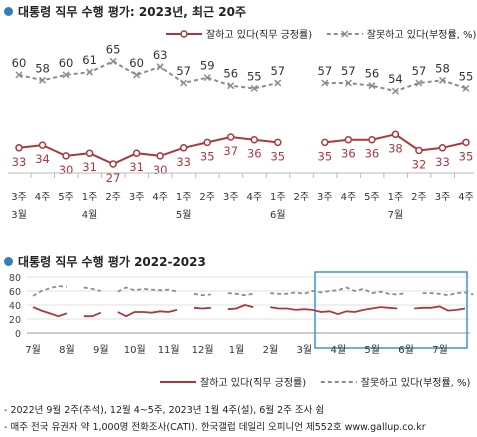 This screenshot has width=477, height=437. Describe the element at coordinates (160, 170) in the screenshot. I see `data-label: 30` at that location.